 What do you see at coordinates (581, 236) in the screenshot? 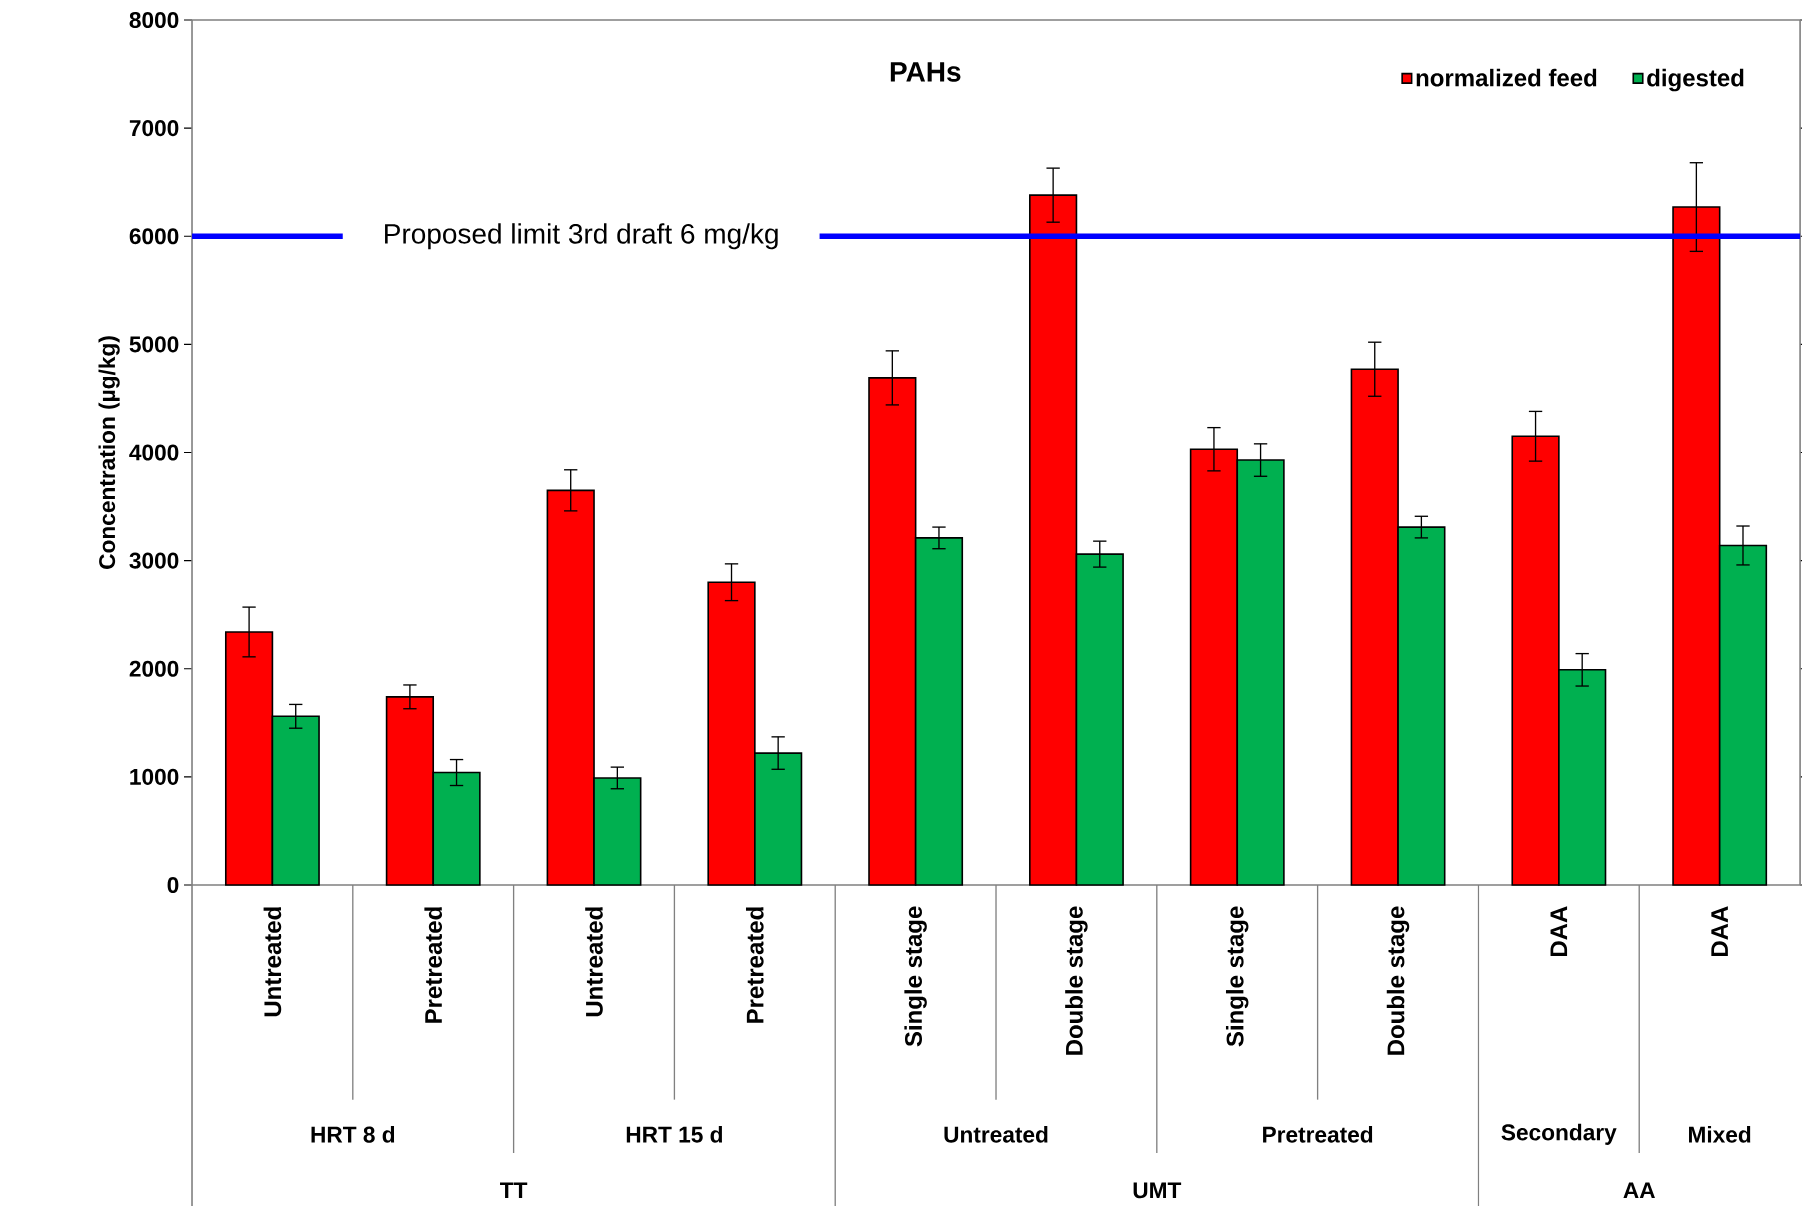
I see `ref-line-label: Proposed limit 3rd draft 6 mg/kg` at bounding box center [581, 236].